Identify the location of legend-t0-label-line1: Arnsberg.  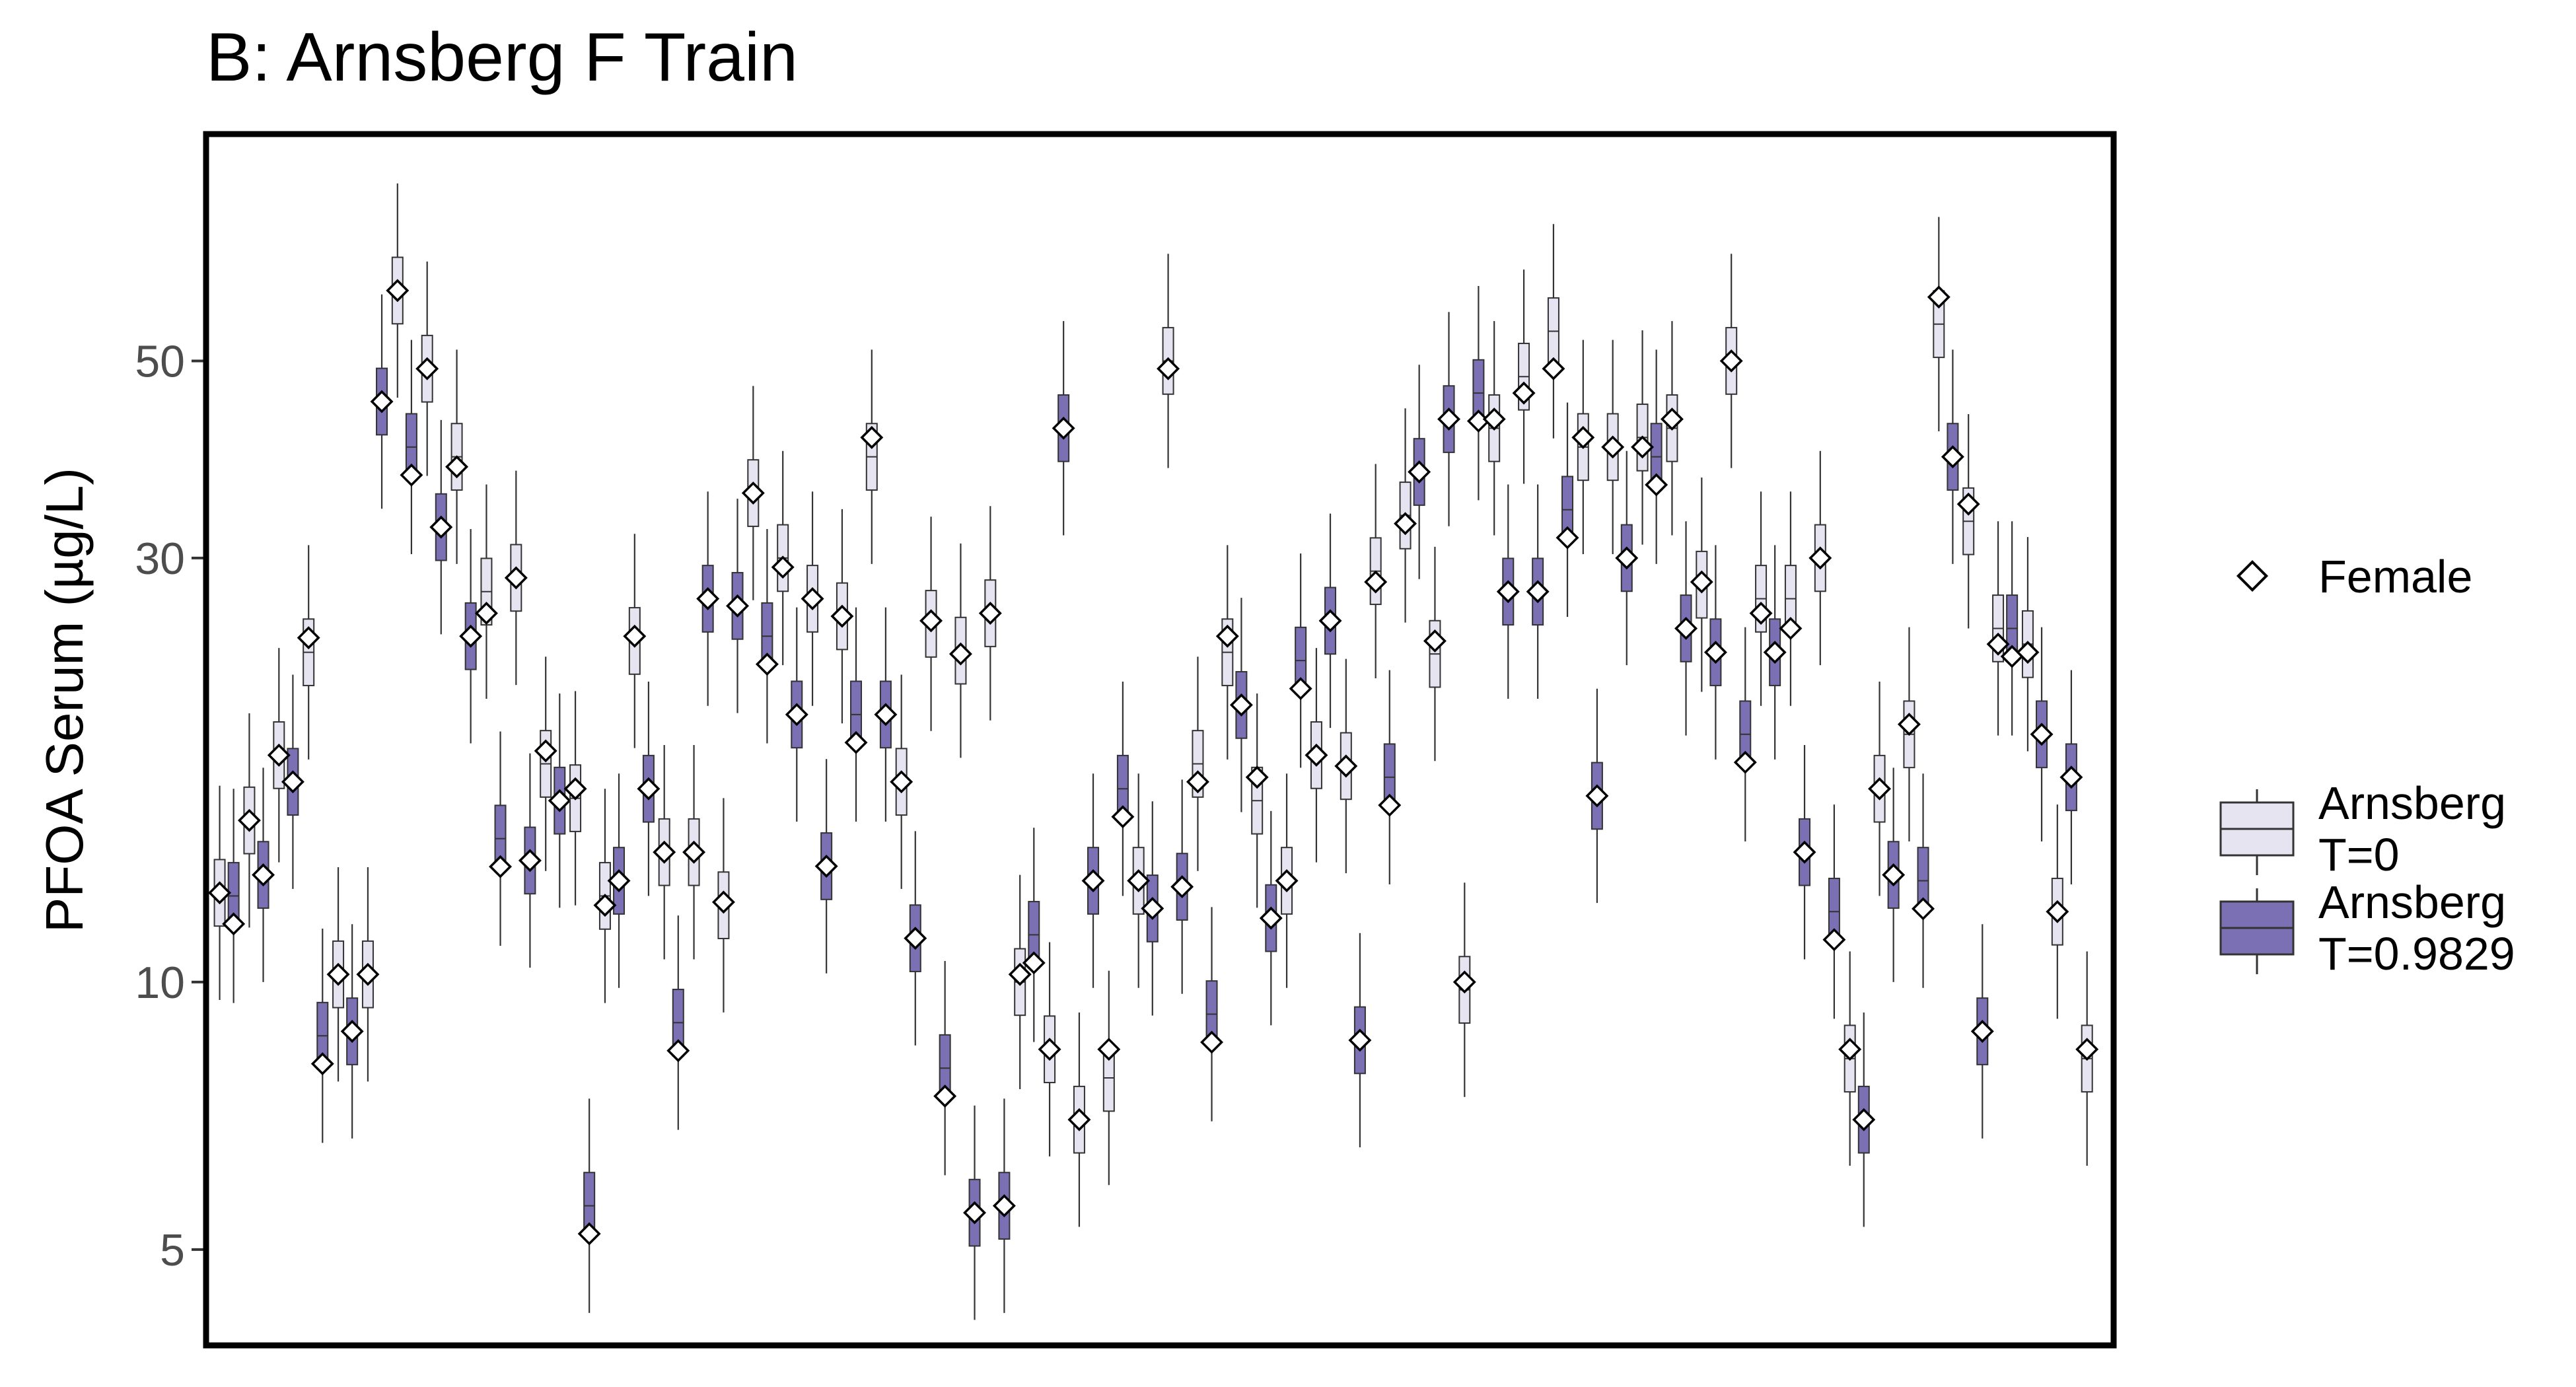
(2412, 803).